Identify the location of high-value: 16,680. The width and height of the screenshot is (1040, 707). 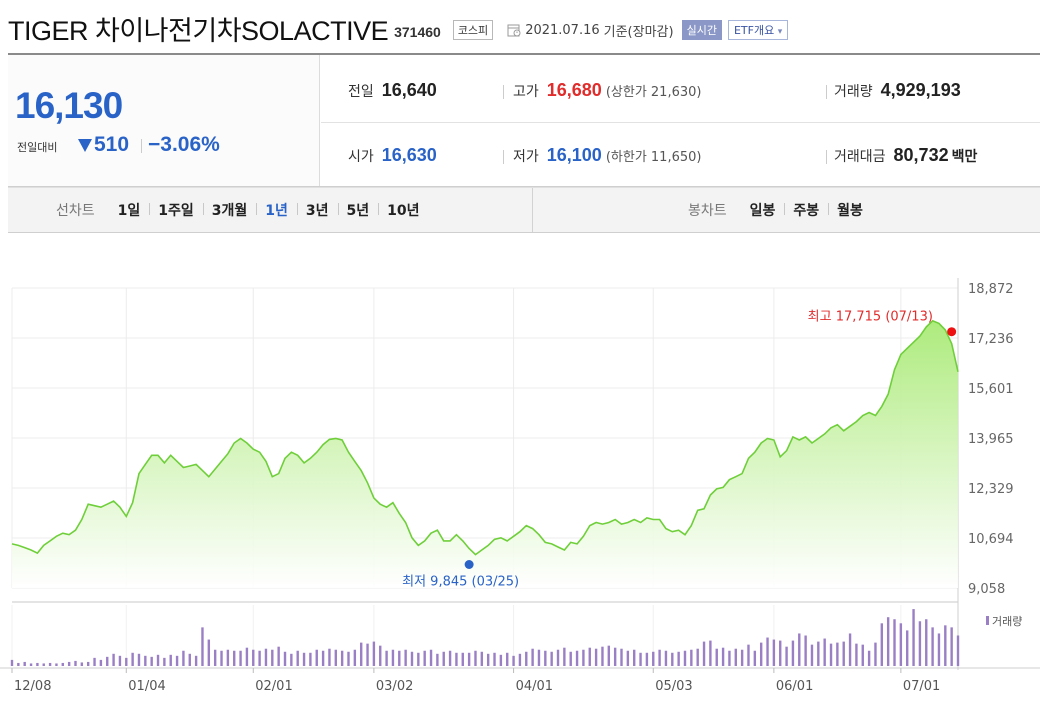
(574, 90).